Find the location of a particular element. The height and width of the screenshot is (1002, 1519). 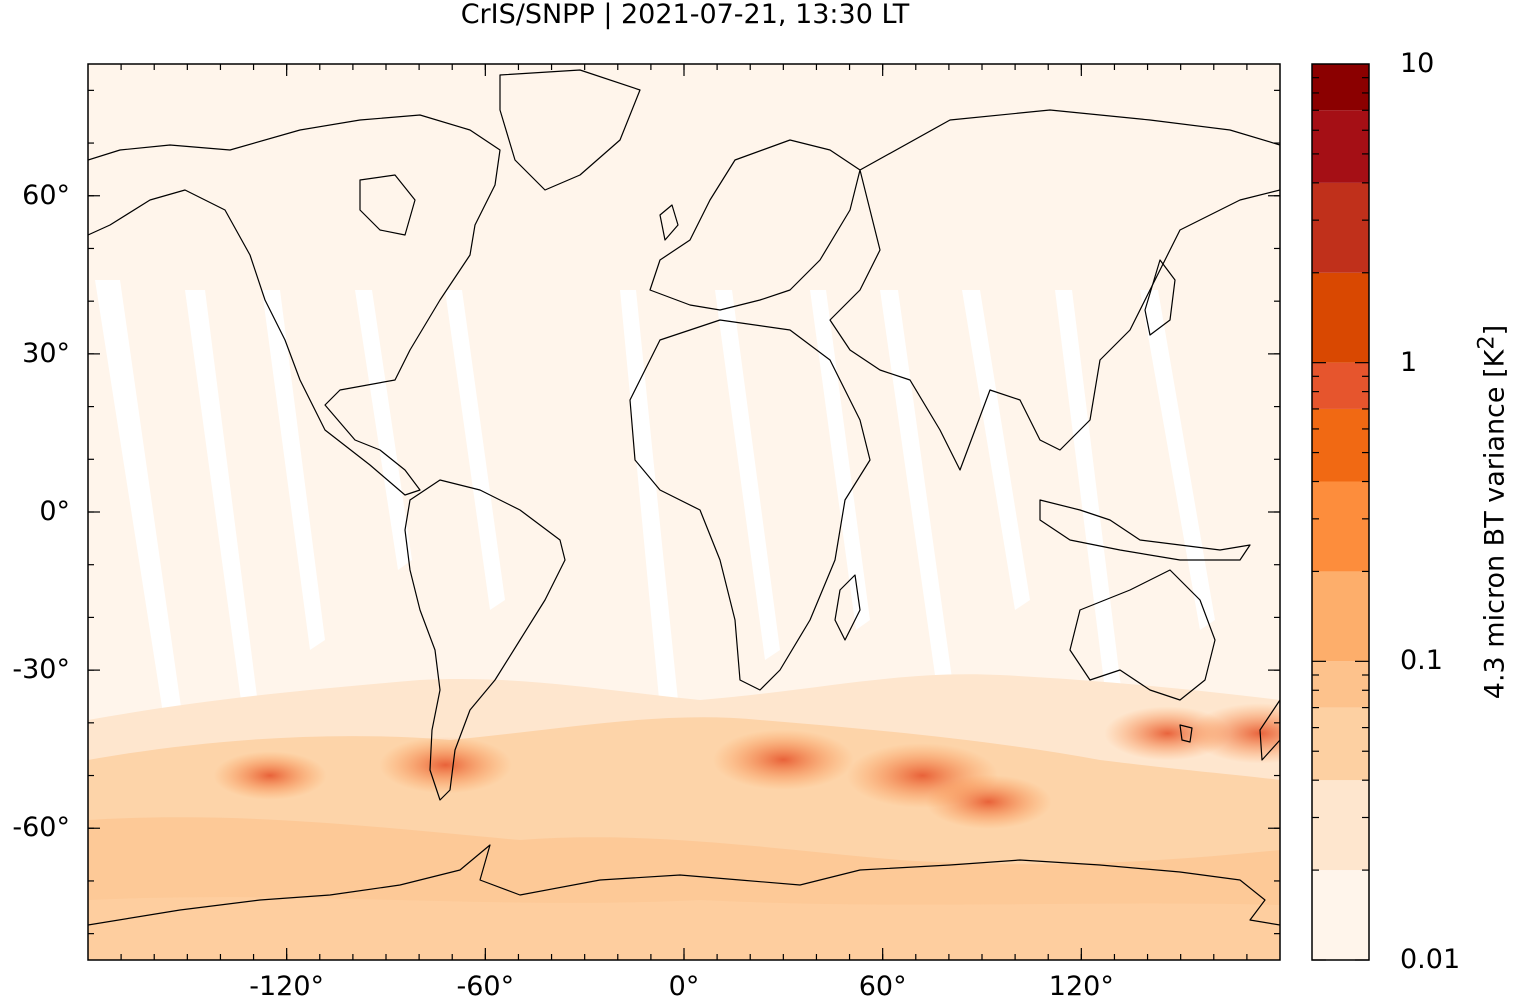

coast-north-america is located at coordinates (294, 305).